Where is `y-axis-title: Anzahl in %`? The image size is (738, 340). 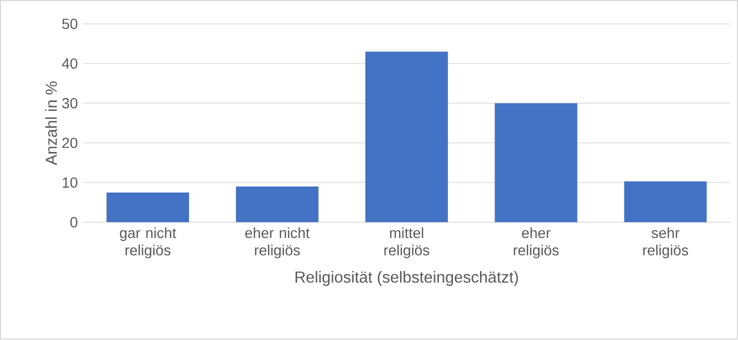
y-axis-title: Anzahl in % is located at coordinates (51, 124).